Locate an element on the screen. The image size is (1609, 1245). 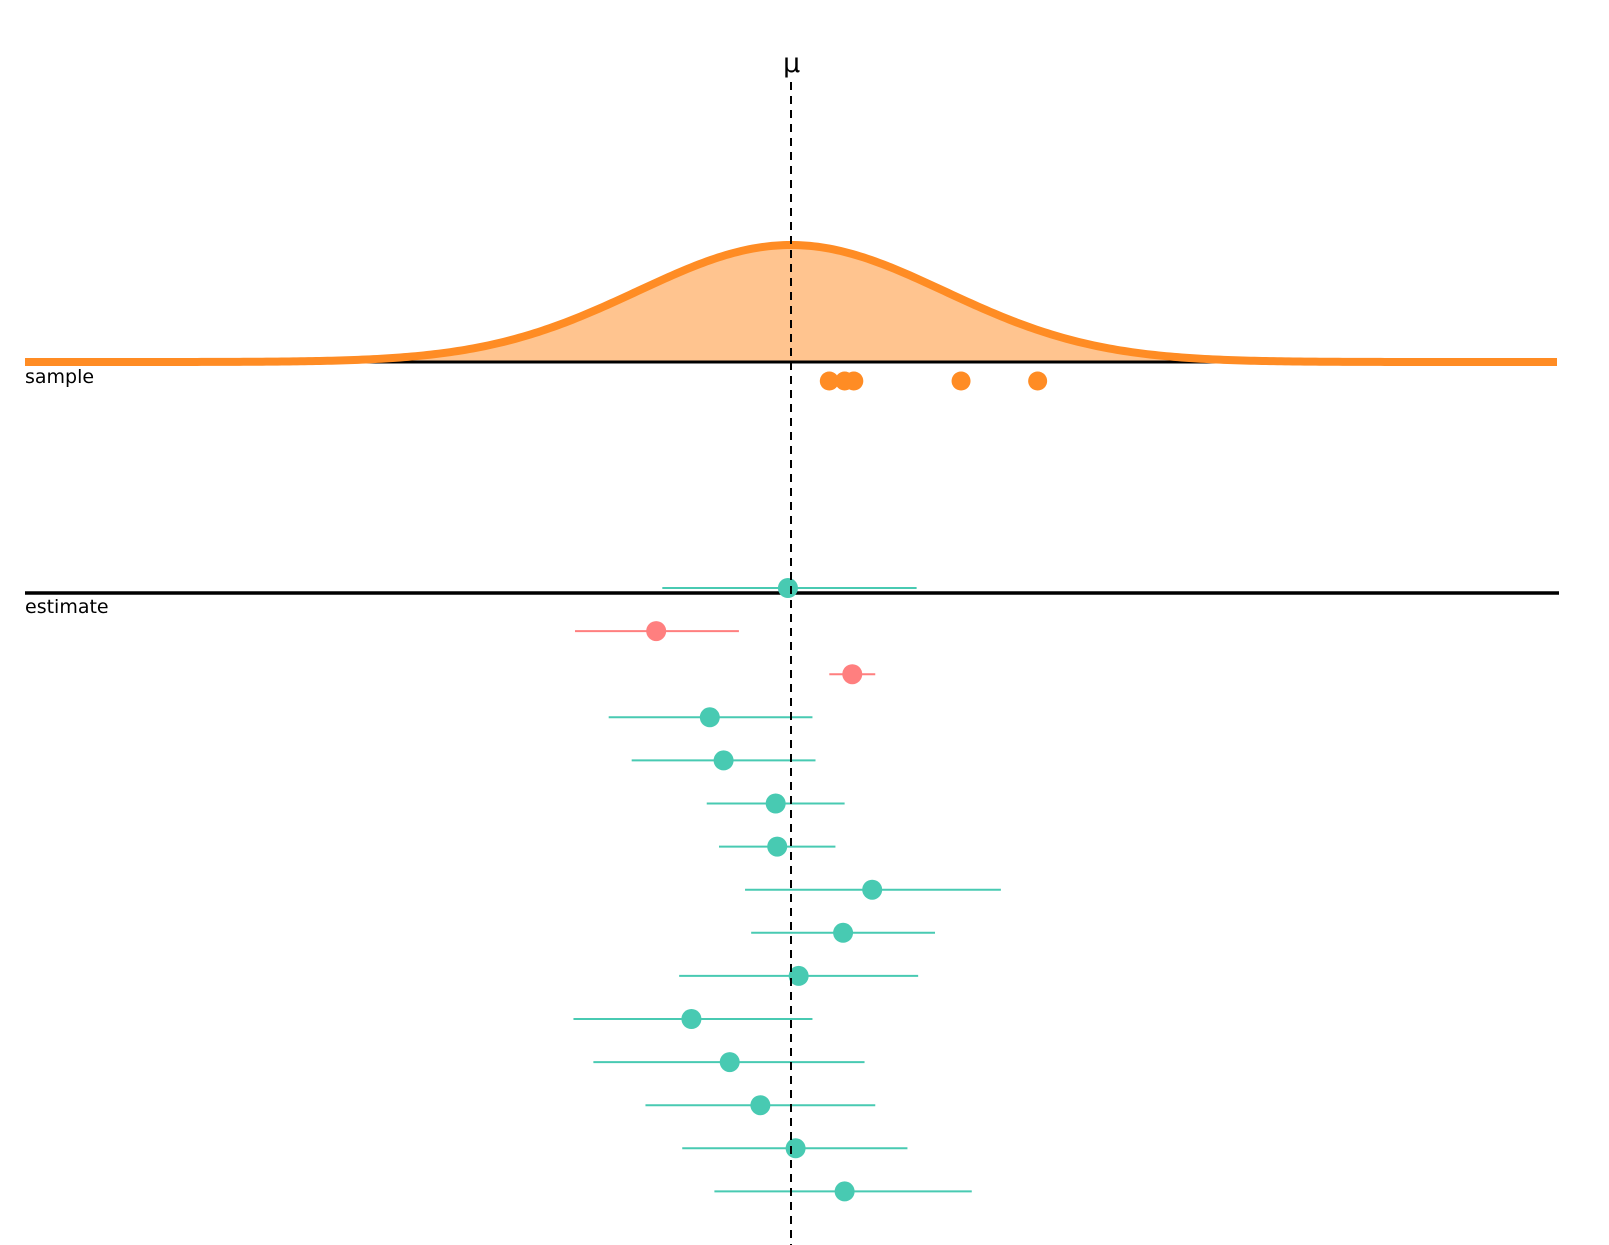
population-curve-layer is located at coordinates (791, 303).